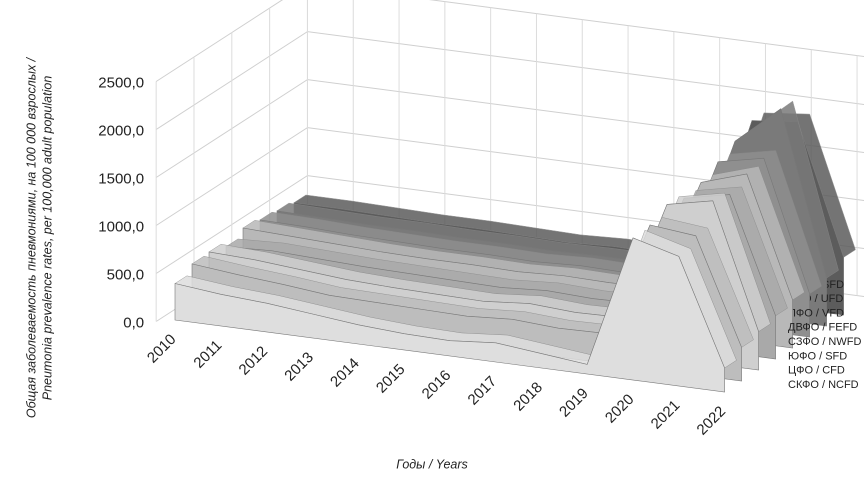 The width and height of the screenshot is (864, 477). What do you see at coordinates (816, 371) in the screenshot?
I see `legend-label: ЦФО / CFD` at bounding box center [816, 371].